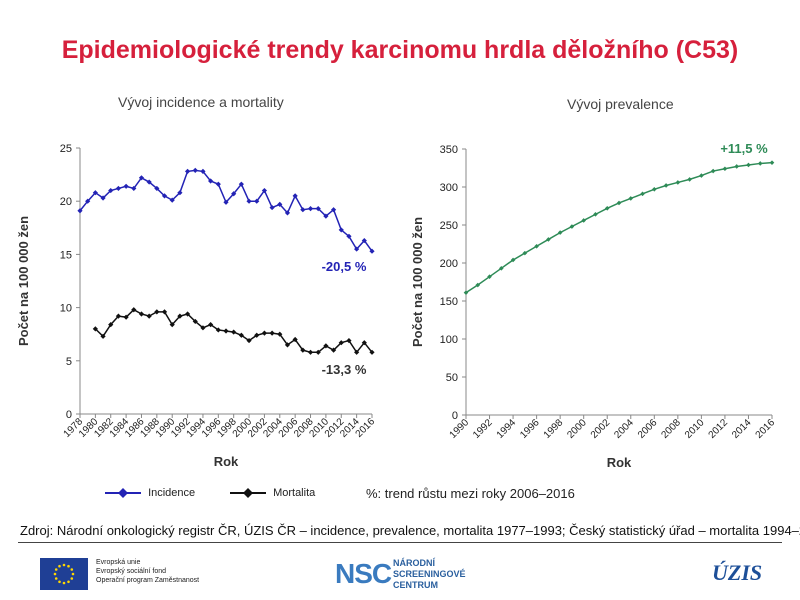 The height and width of the screenshot is (600, 800). Describe the element at coordinates (449, 264) in the screenshot. I see `y-tick-label: 200` at that location.